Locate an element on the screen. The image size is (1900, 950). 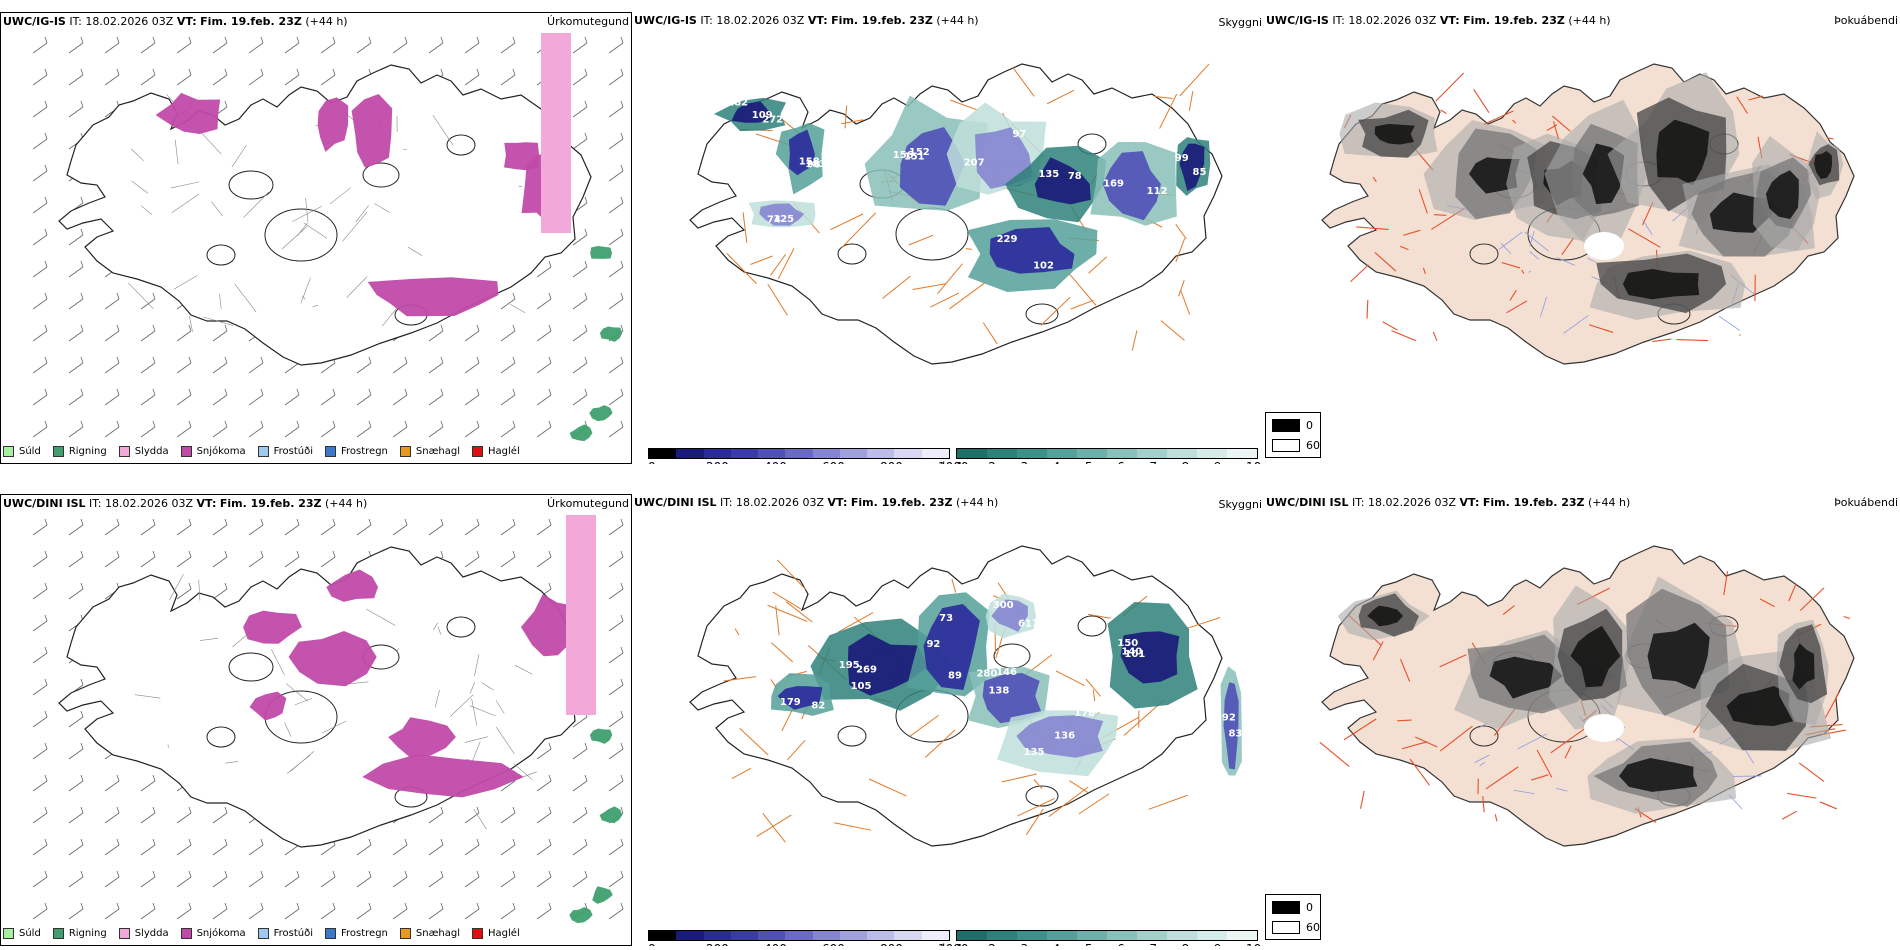
glacier-area is located at coordinates (1604, 728).